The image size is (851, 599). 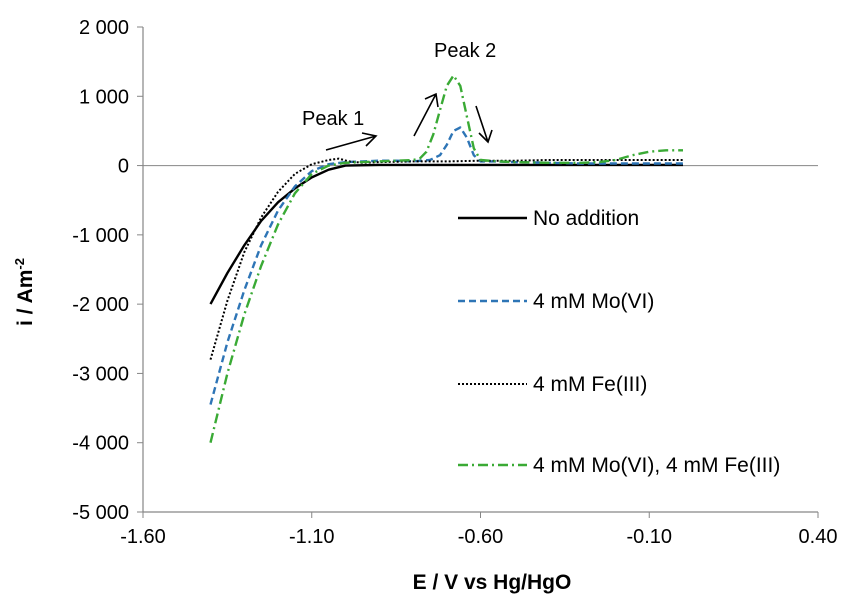 What do you see at coordinates (426, 114) in the screenshot?
I see `arrow-peak-2-up-icon` at bounding box center [426, 114].